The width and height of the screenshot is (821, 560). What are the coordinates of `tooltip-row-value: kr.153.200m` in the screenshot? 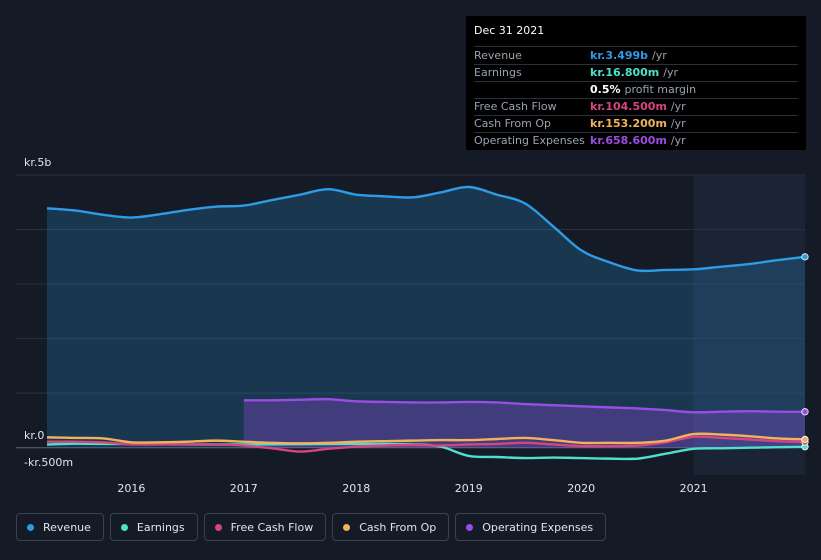 It's located at (628, 123).